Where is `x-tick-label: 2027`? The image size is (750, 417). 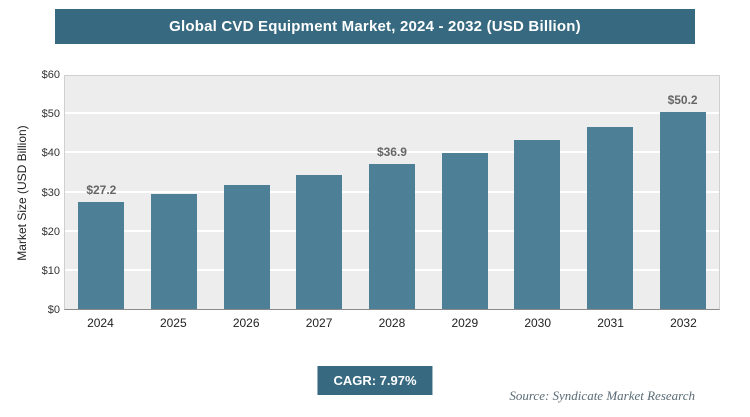 x-tick-label: 2027 is located at coordinates (319, 323).